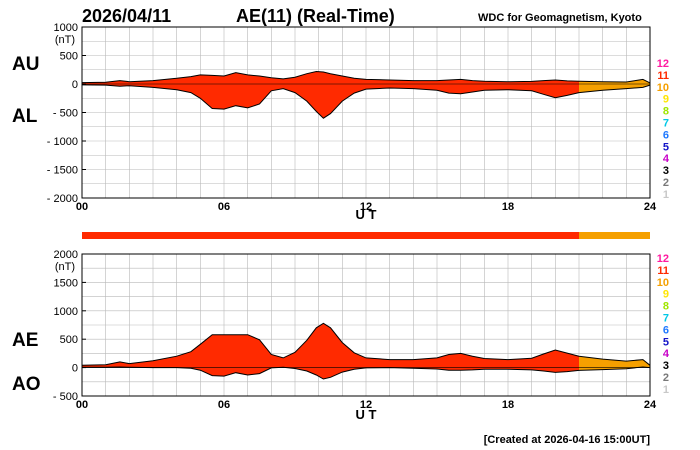 The height and width of the screenshot is (450, 700). What do you see at coordinates (366, 414) in the screenshot?
I see `ae-ao-x-axis-label: U T` at bounding box center [366, 414].